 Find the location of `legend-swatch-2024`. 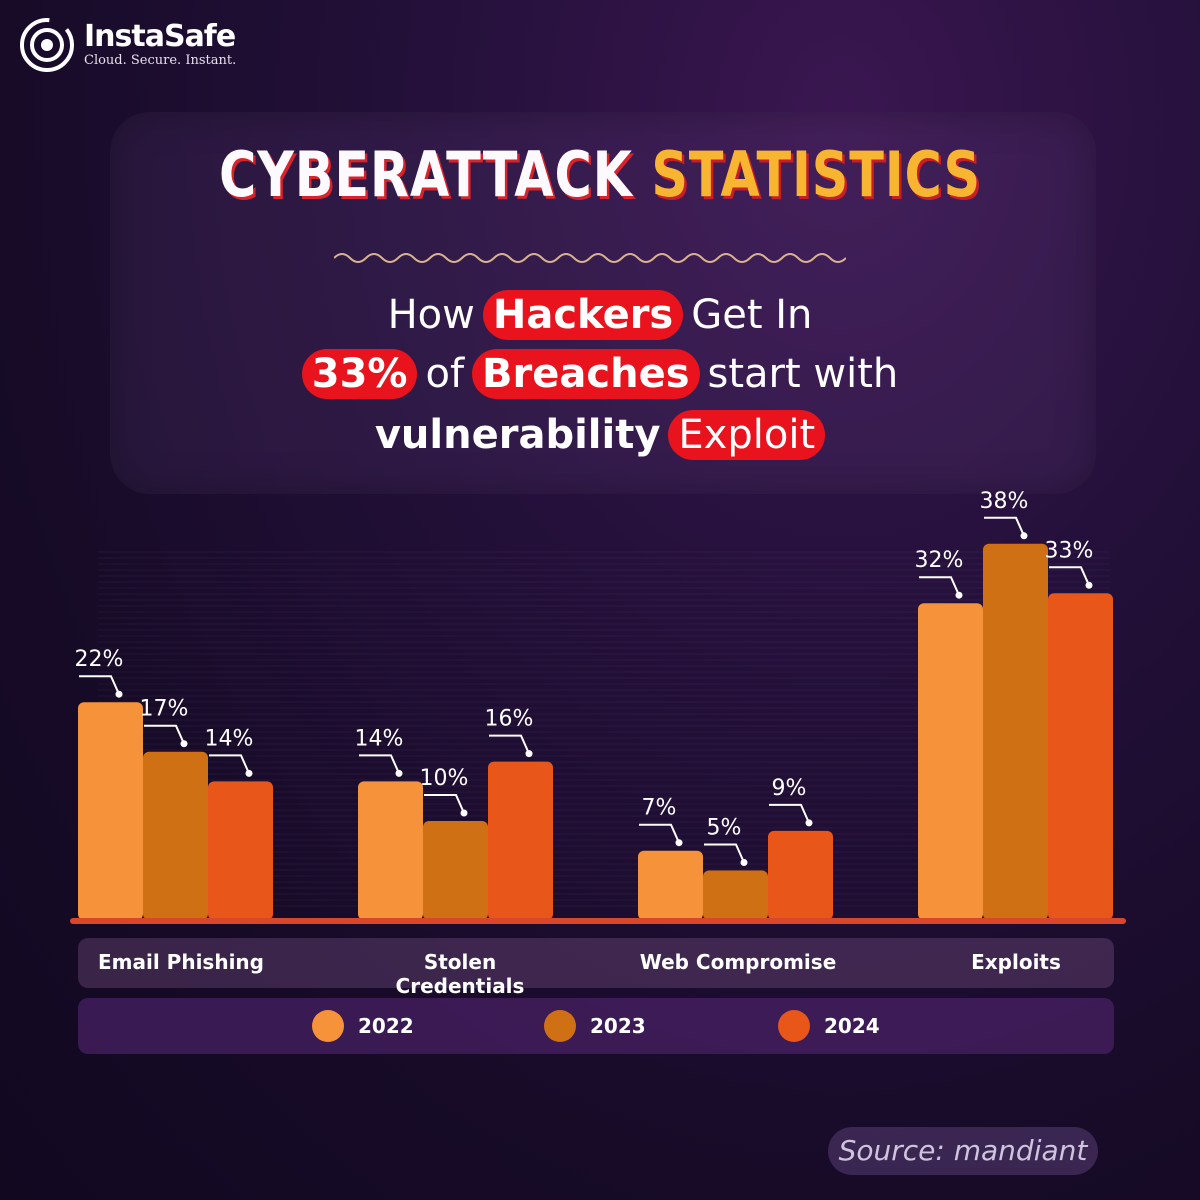

legend-swatch-2024 is located at coordinates (794, 1026).